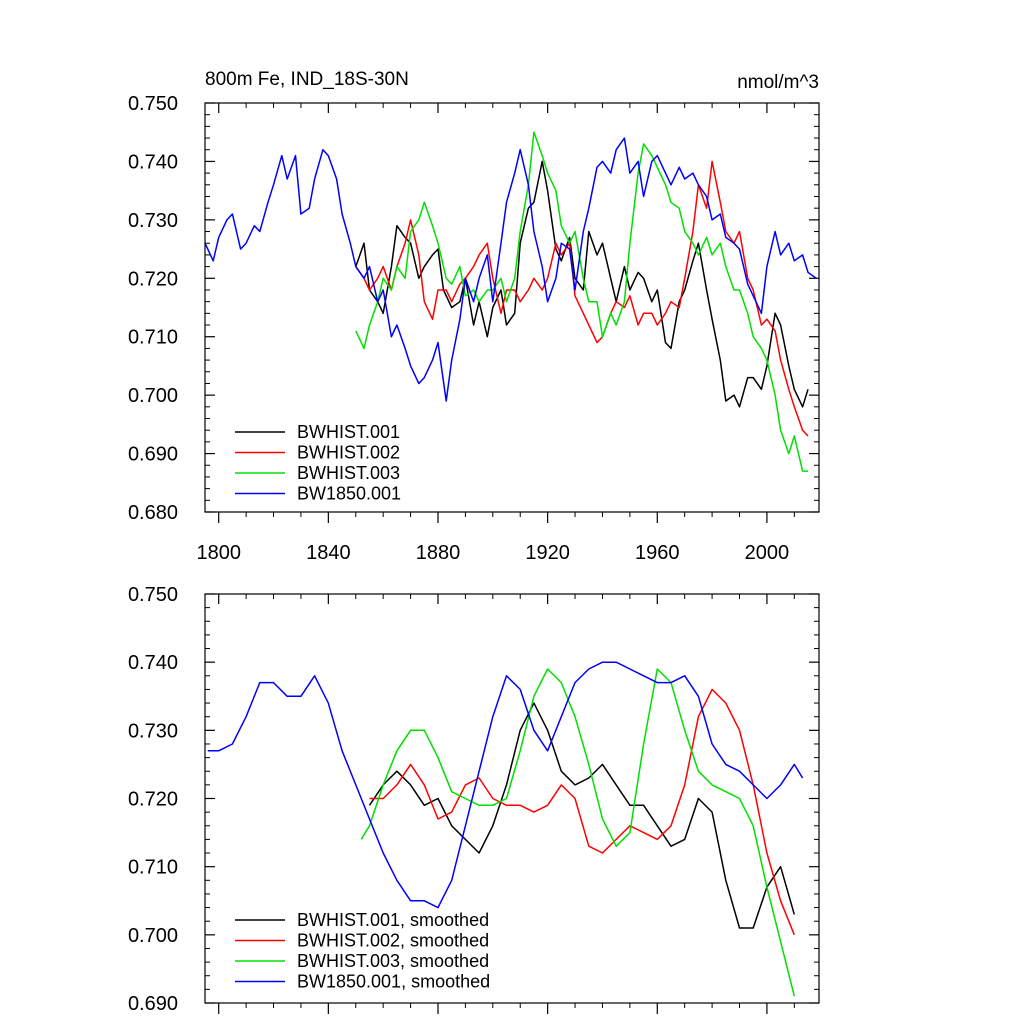  Describe the element at coordinates (153, 513) in the screenshot. I see `y-tick-label: 0.680` at that location.